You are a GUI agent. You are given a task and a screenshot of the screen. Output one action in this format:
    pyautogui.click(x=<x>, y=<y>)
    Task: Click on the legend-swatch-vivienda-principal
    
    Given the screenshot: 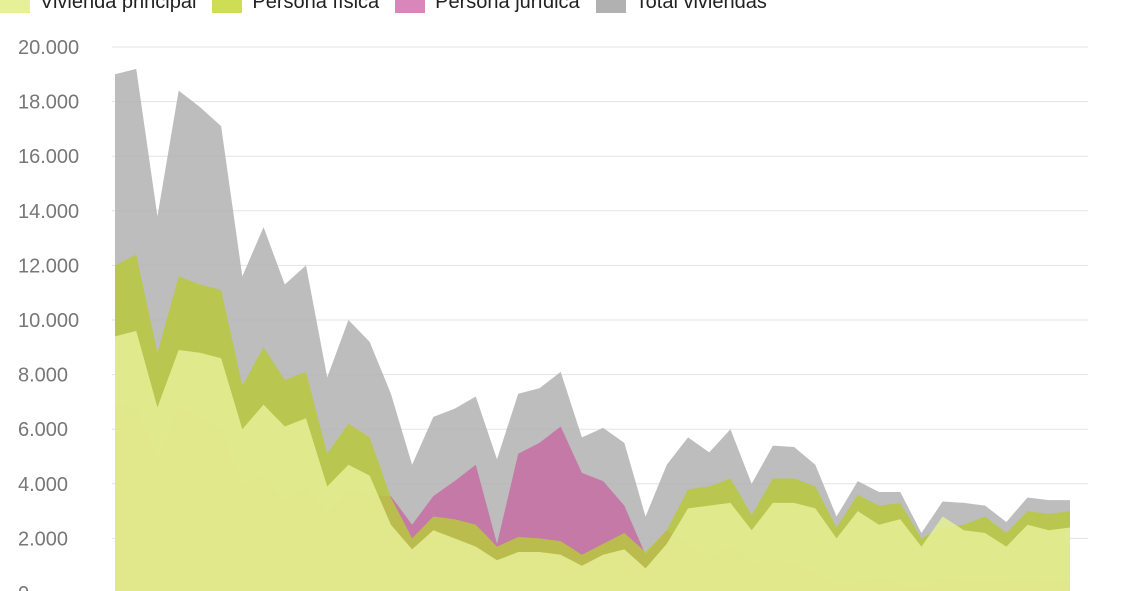 What is the action you would take?
    pyautogui.click(x=15, y=6)
    